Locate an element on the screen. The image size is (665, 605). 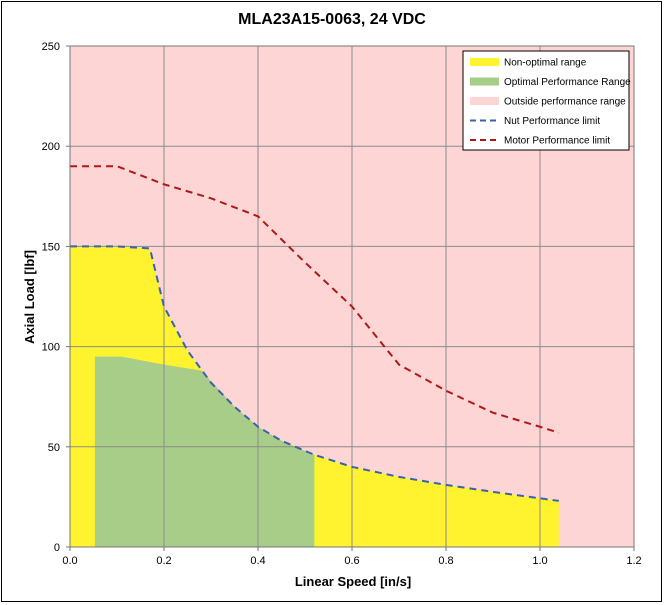
y-tick-label: 0 is located at coordinates (57, 548).